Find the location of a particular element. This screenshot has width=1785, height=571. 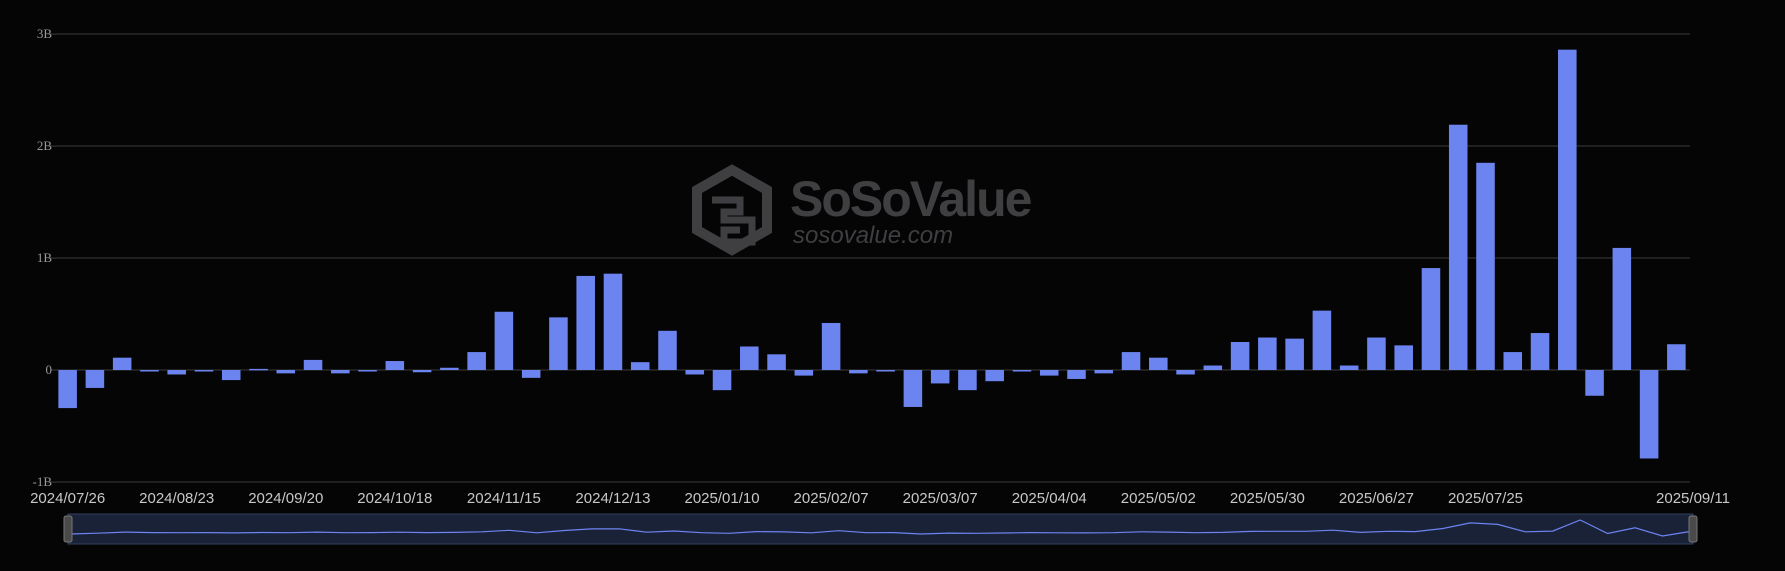

sosovalue-logo-icon is located at coordinates (732, 210).